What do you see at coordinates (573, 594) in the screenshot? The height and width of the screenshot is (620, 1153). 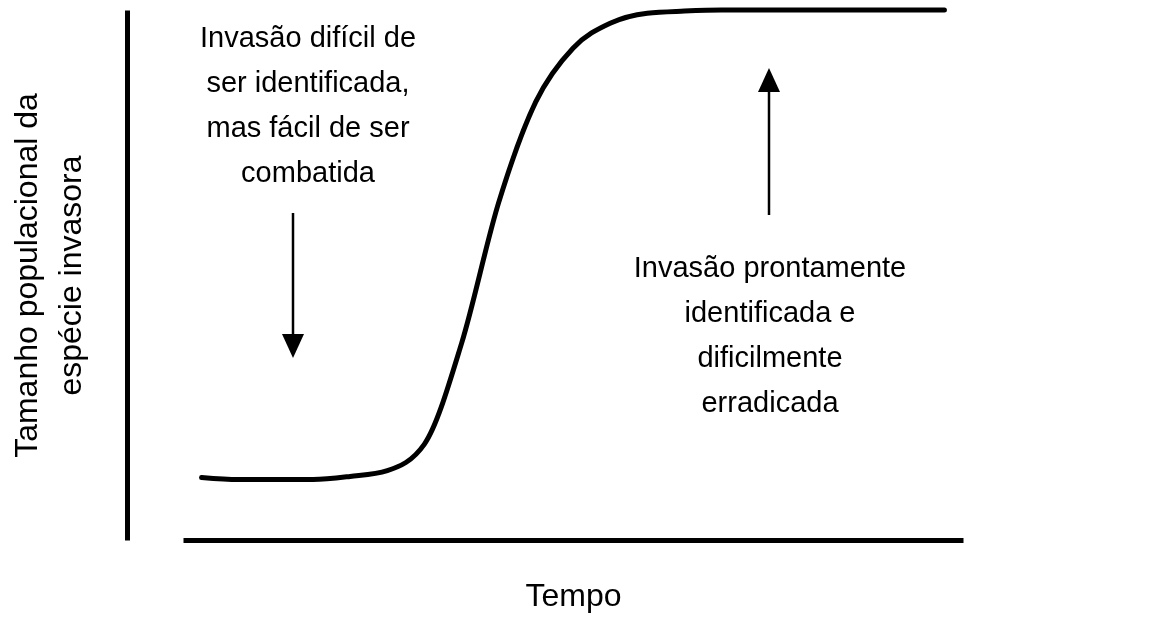 I see `x-axis-title: Tempo` at bounding box center [573, 594].